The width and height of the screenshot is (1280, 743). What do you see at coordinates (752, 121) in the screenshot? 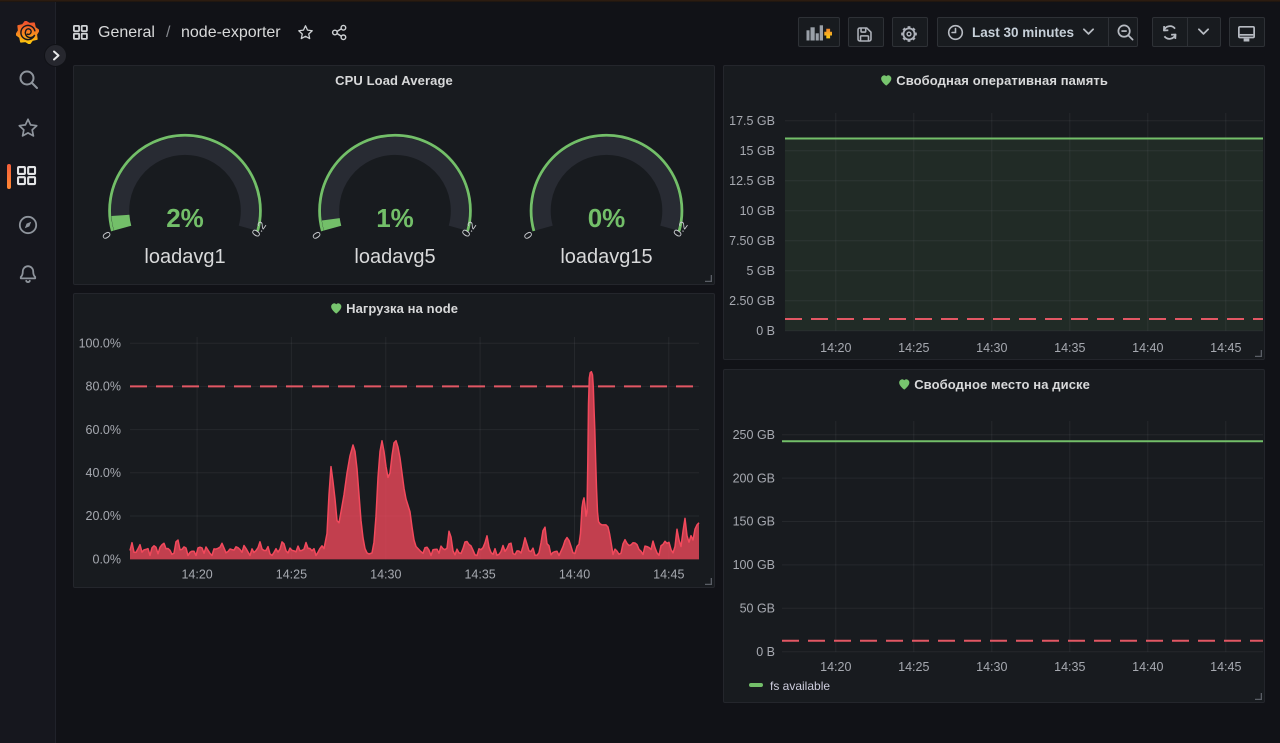
I see `svg-text: 17.5 GB` at bounding box center [752, 121].